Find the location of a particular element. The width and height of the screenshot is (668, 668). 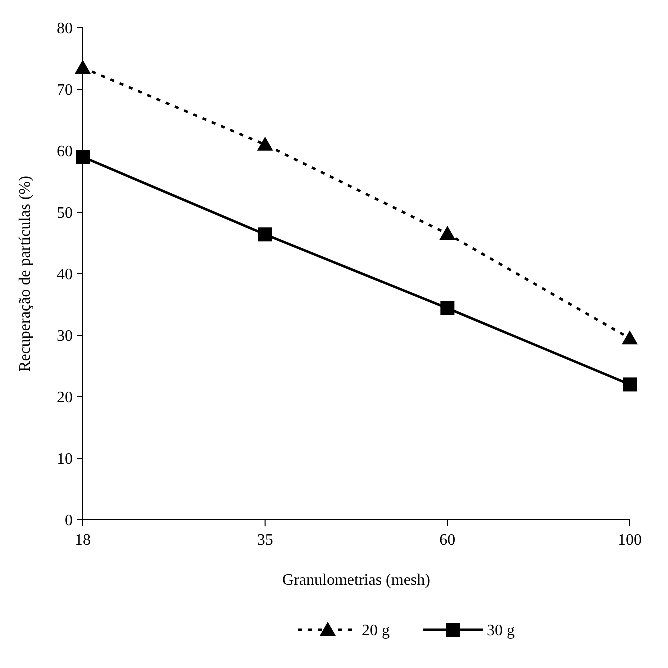

y-tick-label: 40 is located at coordinates (65, 275).